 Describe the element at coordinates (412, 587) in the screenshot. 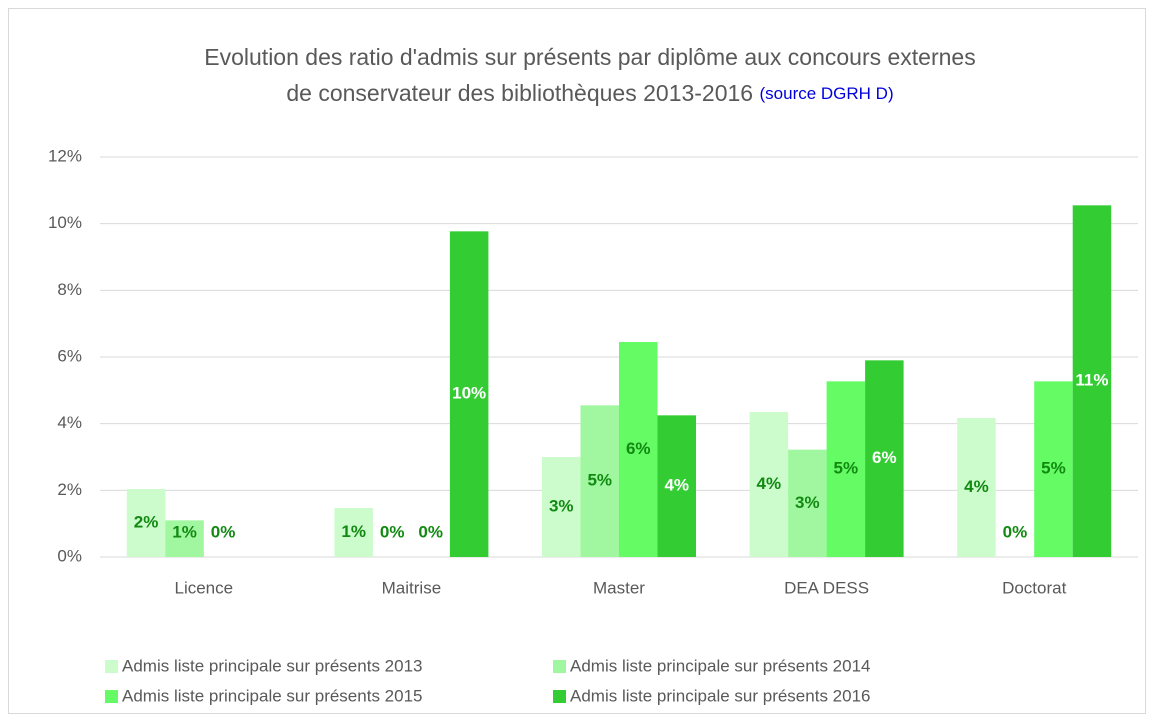

I see `x-tick-label: Maitrise` at that location.